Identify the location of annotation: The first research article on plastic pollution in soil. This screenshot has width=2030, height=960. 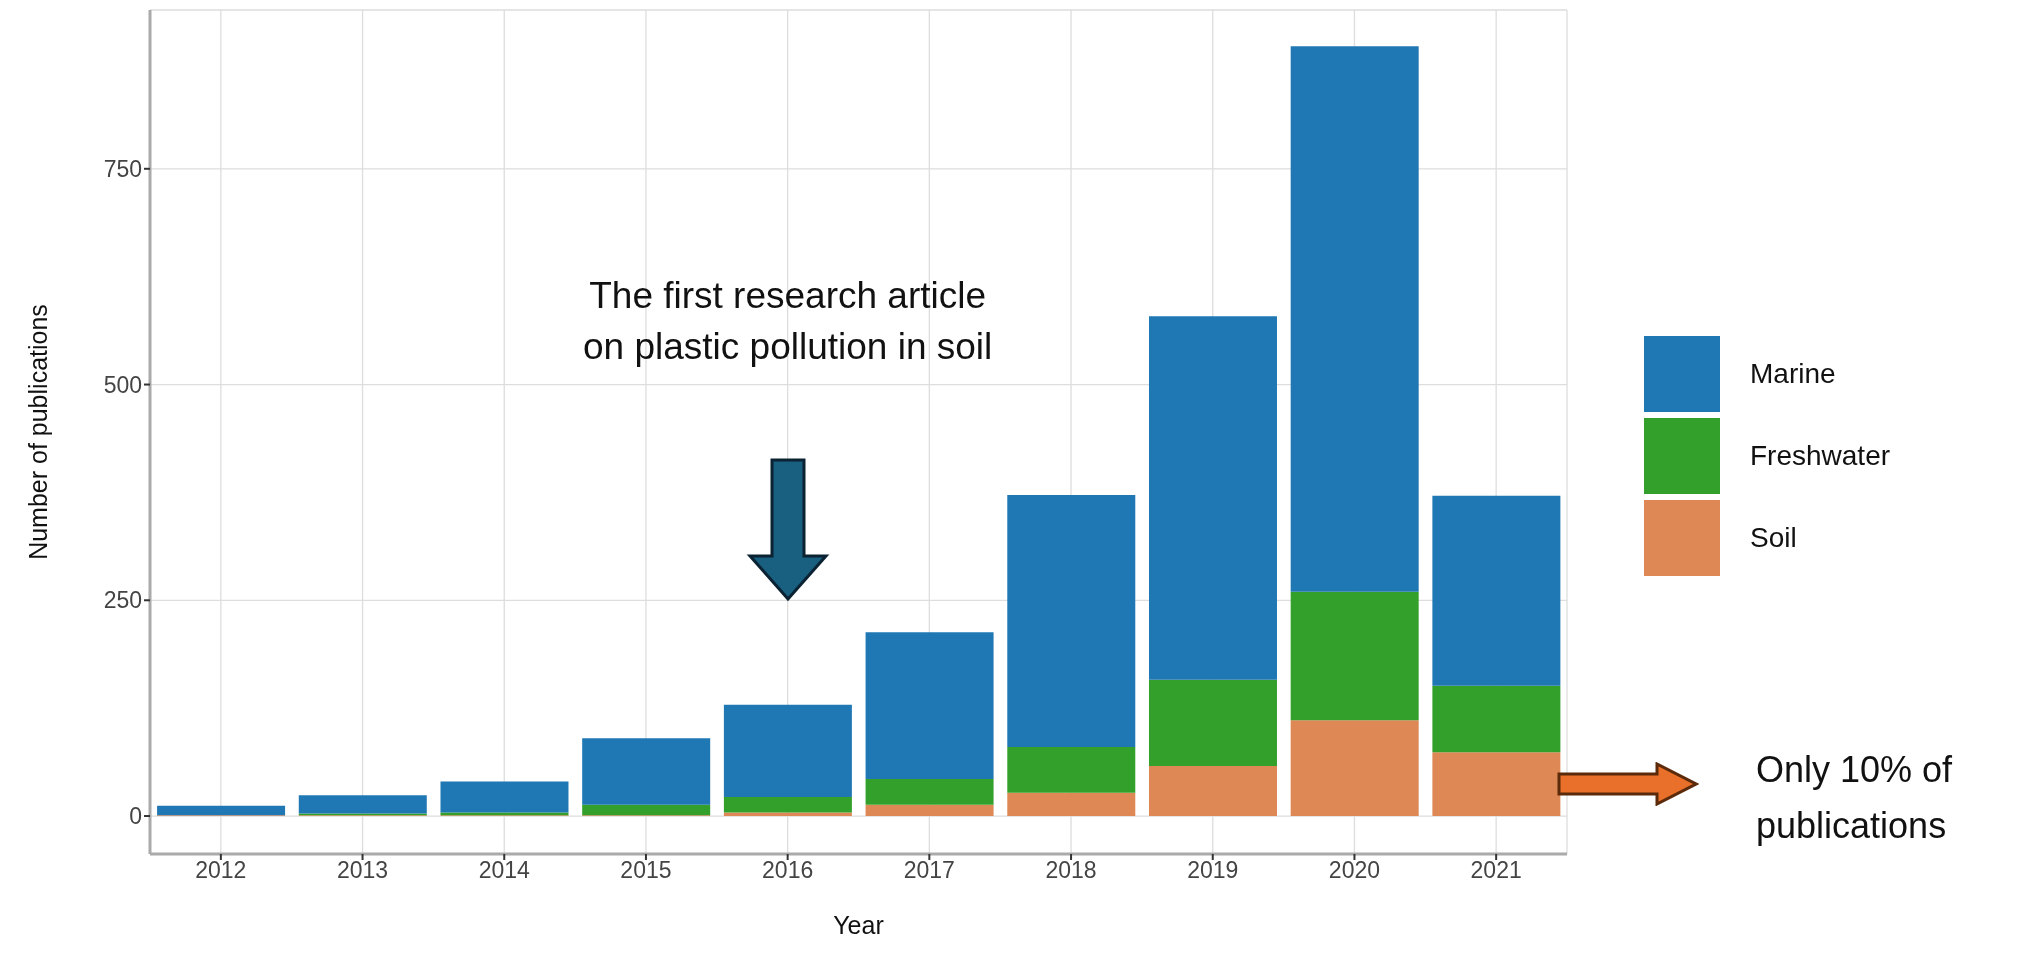
(788, 322).